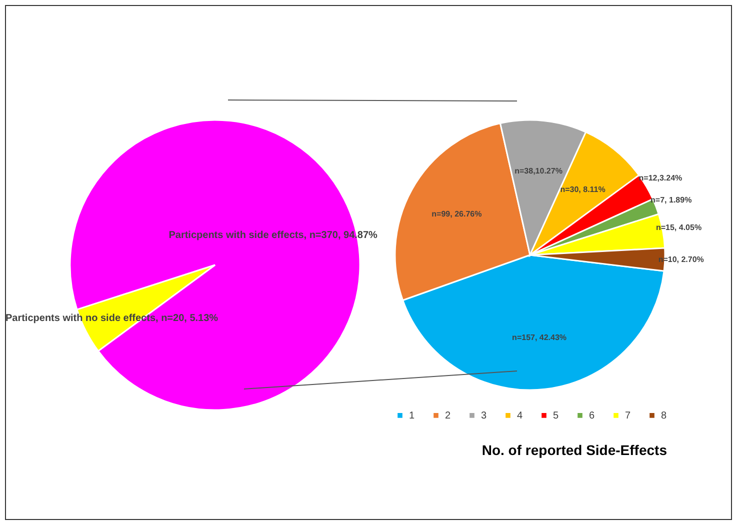  What do you see at coordinates (660, 178) in the screenshot?
I see `data-label: n=12,3.24%` at bounding box center [660, 178].